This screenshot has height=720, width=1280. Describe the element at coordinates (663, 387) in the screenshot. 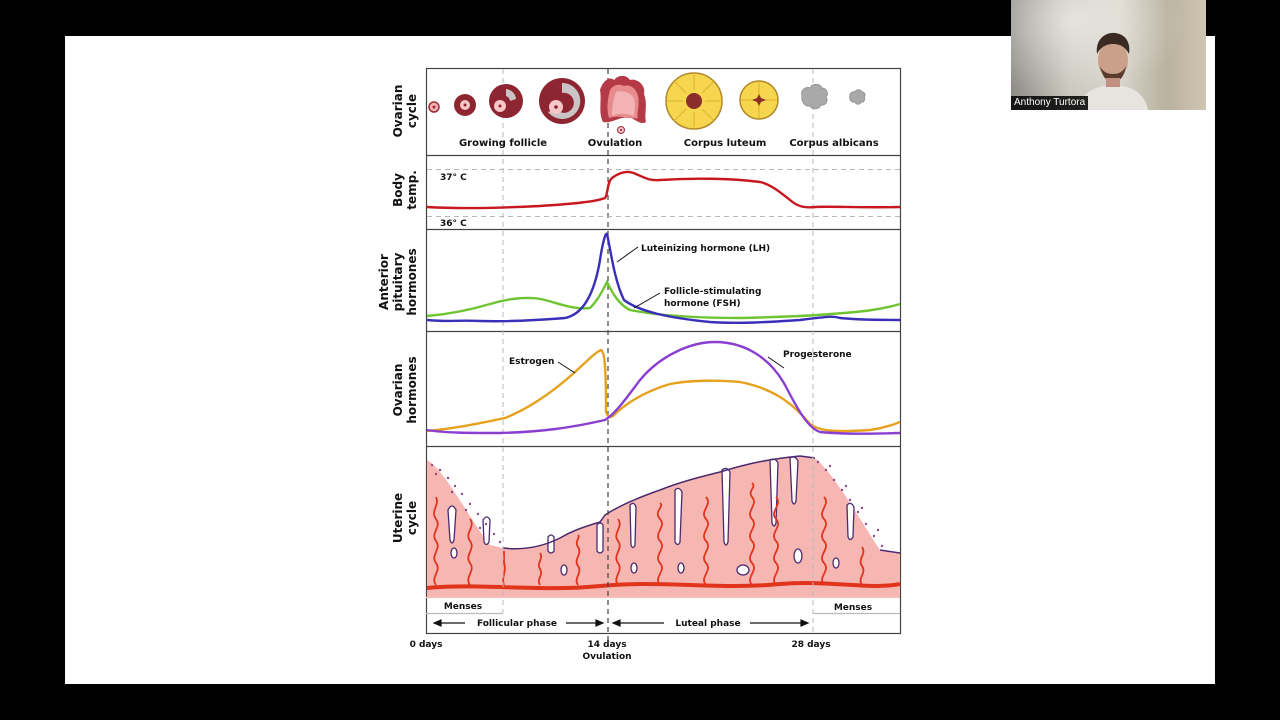

I see `ovarian-hormone-chart: Estrogen Progesterone` at that location.